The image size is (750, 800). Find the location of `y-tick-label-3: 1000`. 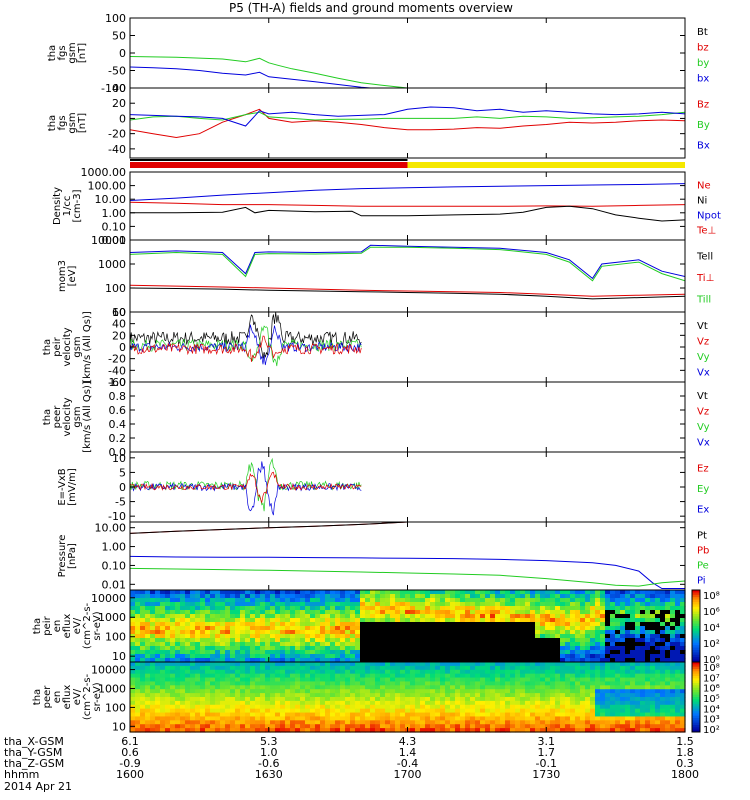

y-tick-label-3: 1000 is located at coordinates (112, 264).